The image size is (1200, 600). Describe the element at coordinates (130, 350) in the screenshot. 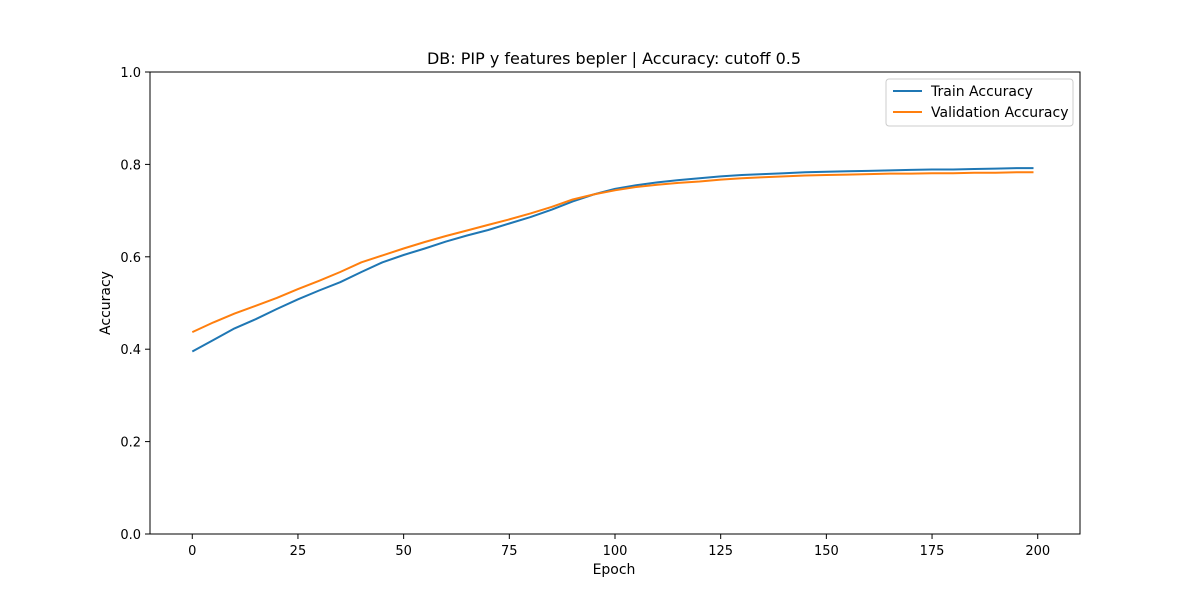

I see `y-tick-label: 0.4` at that location.